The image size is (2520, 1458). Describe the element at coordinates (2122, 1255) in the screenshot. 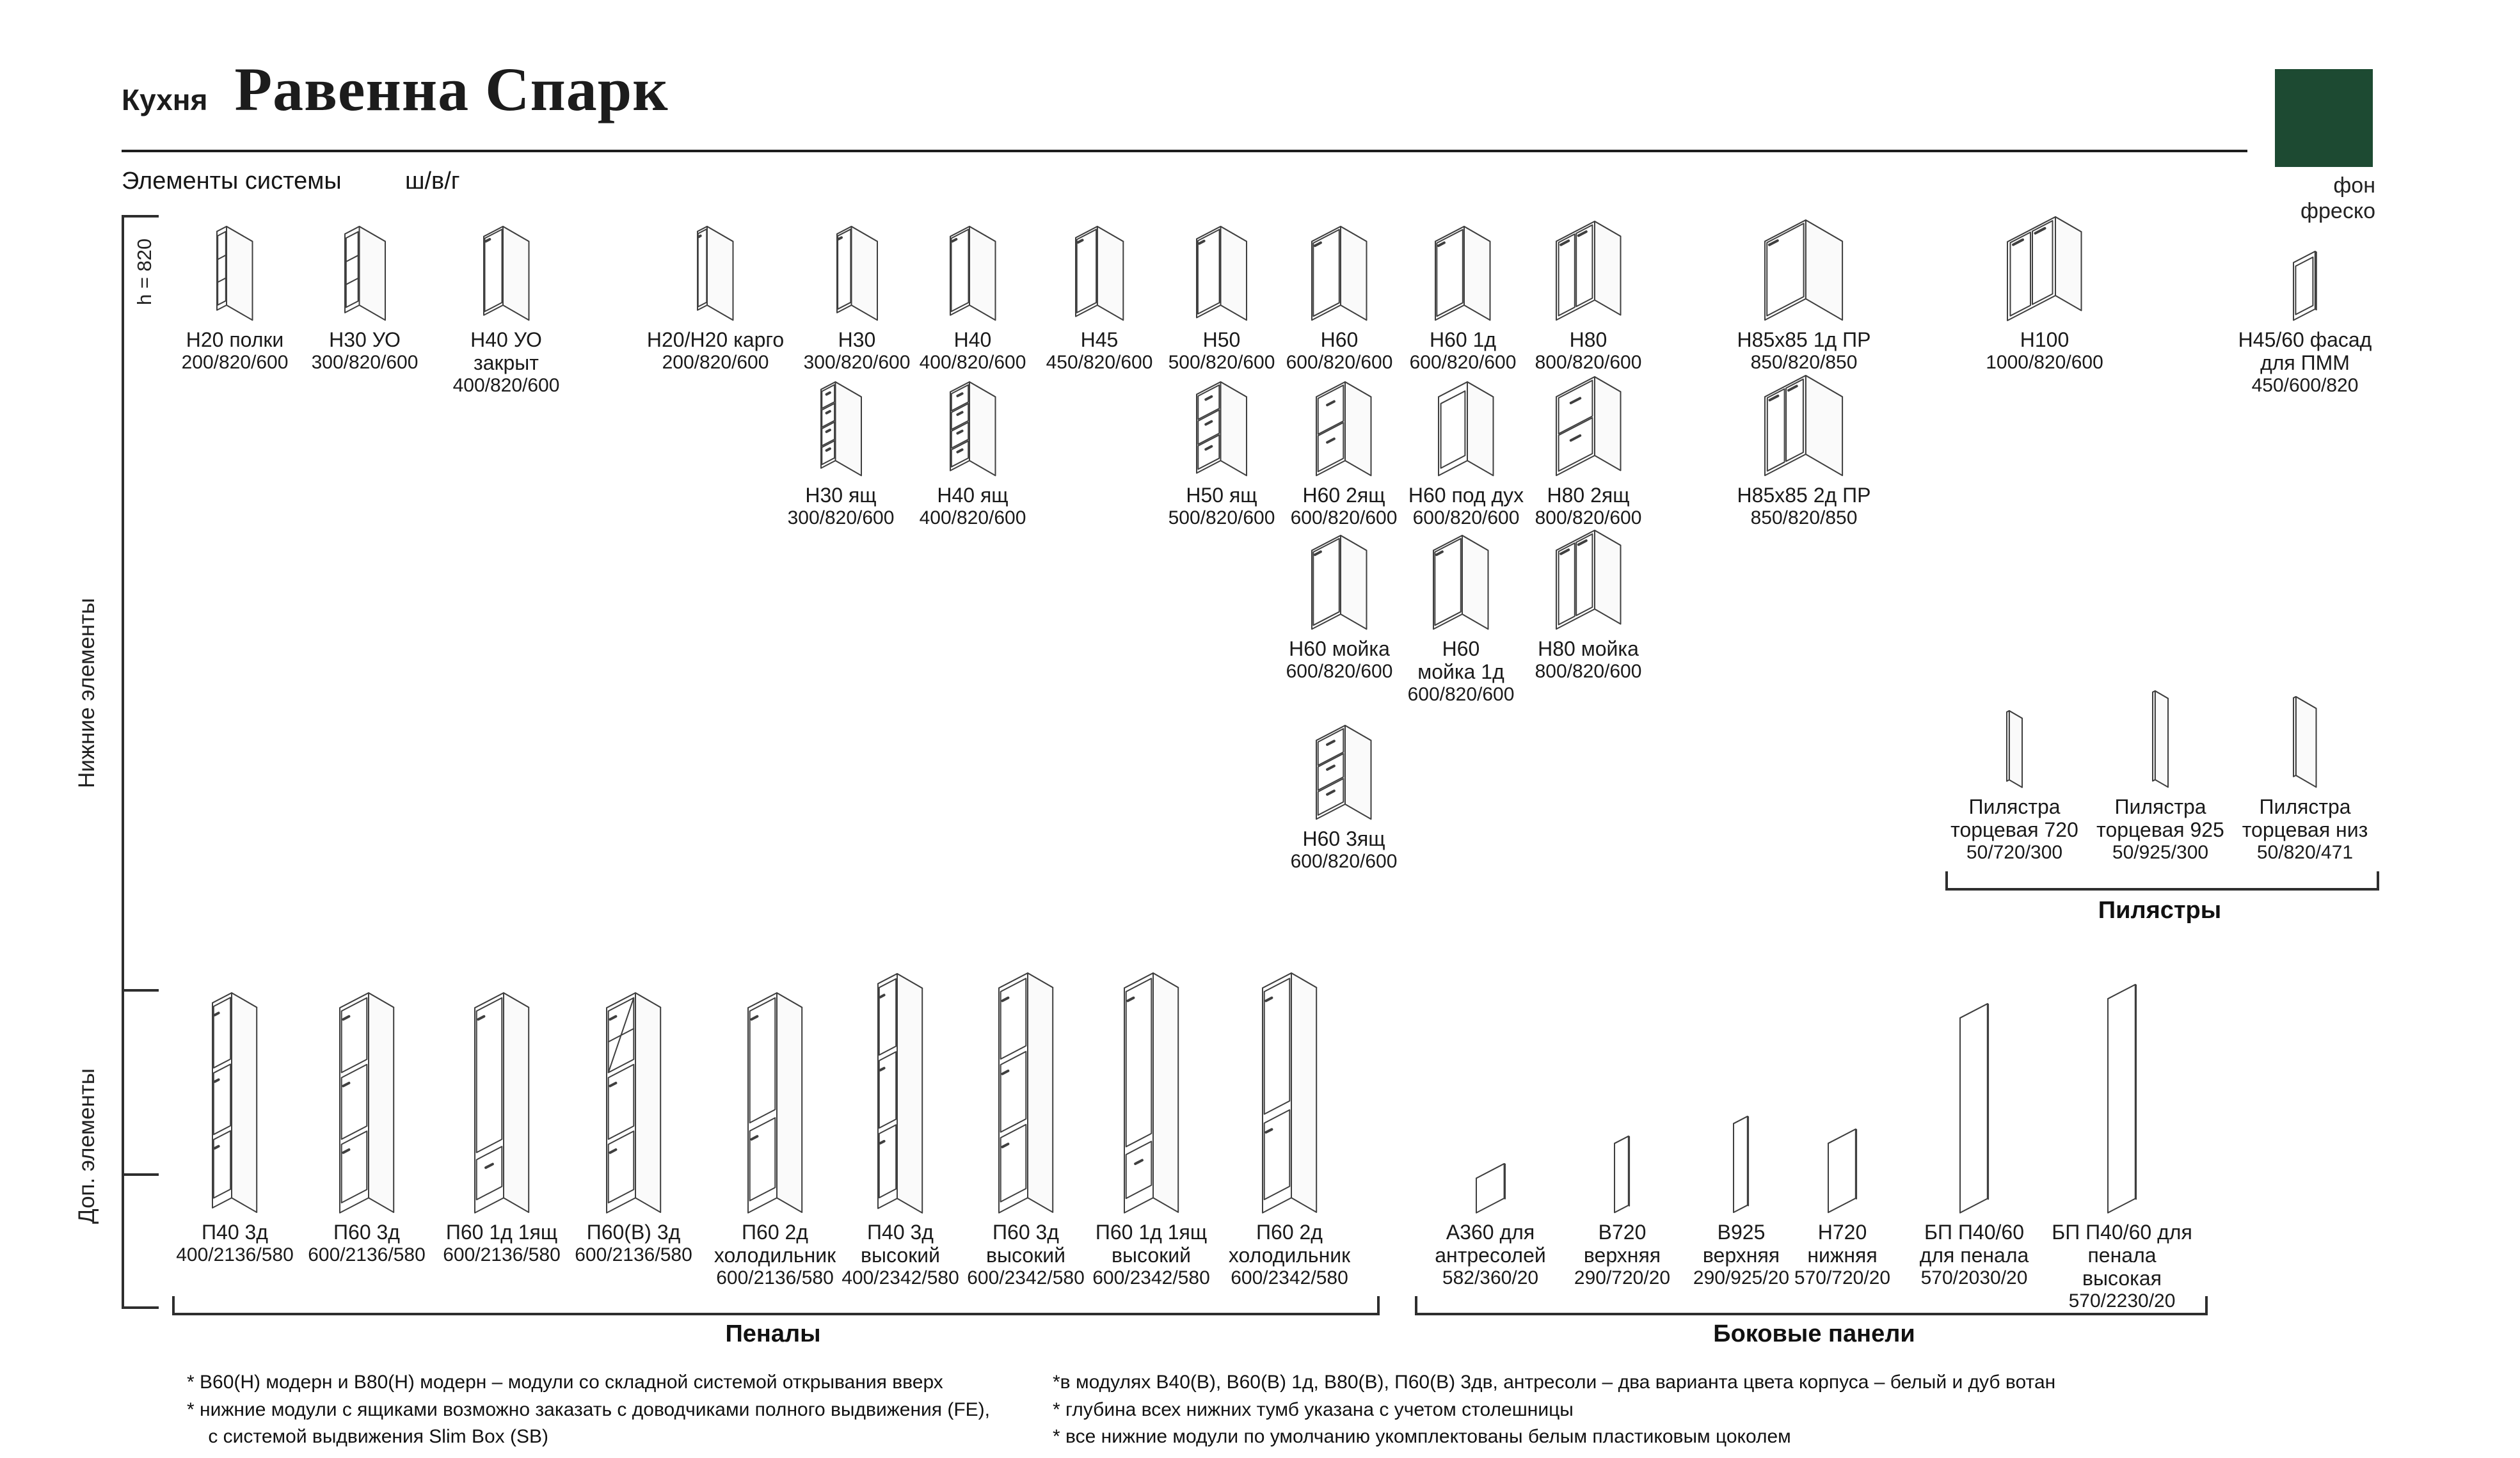

I see `module-name: БП П40/60 для пенала высокая` at that location.